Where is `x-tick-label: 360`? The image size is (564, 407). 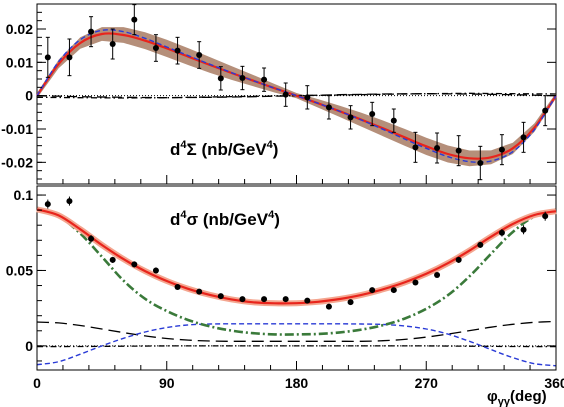
x-tick-label: 360 is located at coordinates (554, 383).